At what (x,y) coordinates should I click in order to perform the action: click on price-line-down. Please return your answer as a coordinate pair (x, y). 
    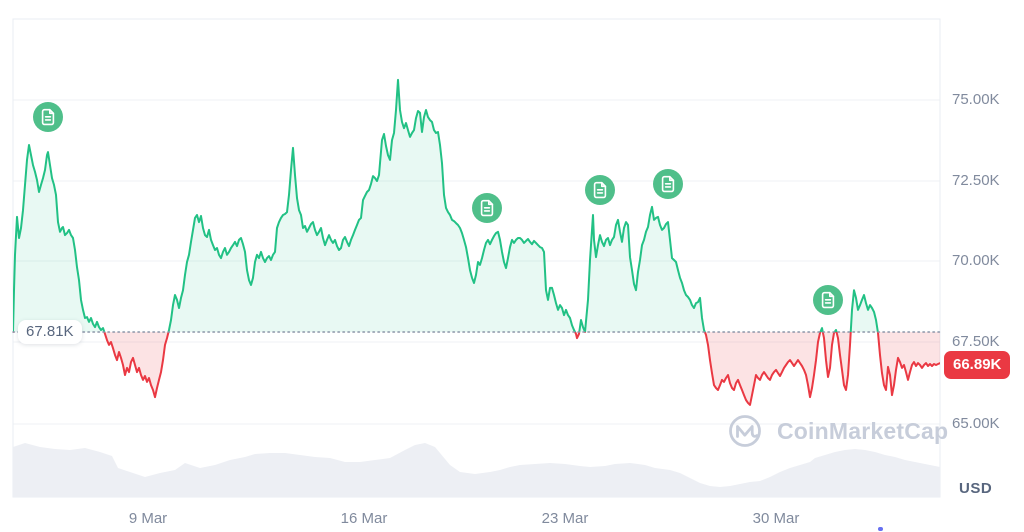
    Looking at the image, I should click on (476, 369).